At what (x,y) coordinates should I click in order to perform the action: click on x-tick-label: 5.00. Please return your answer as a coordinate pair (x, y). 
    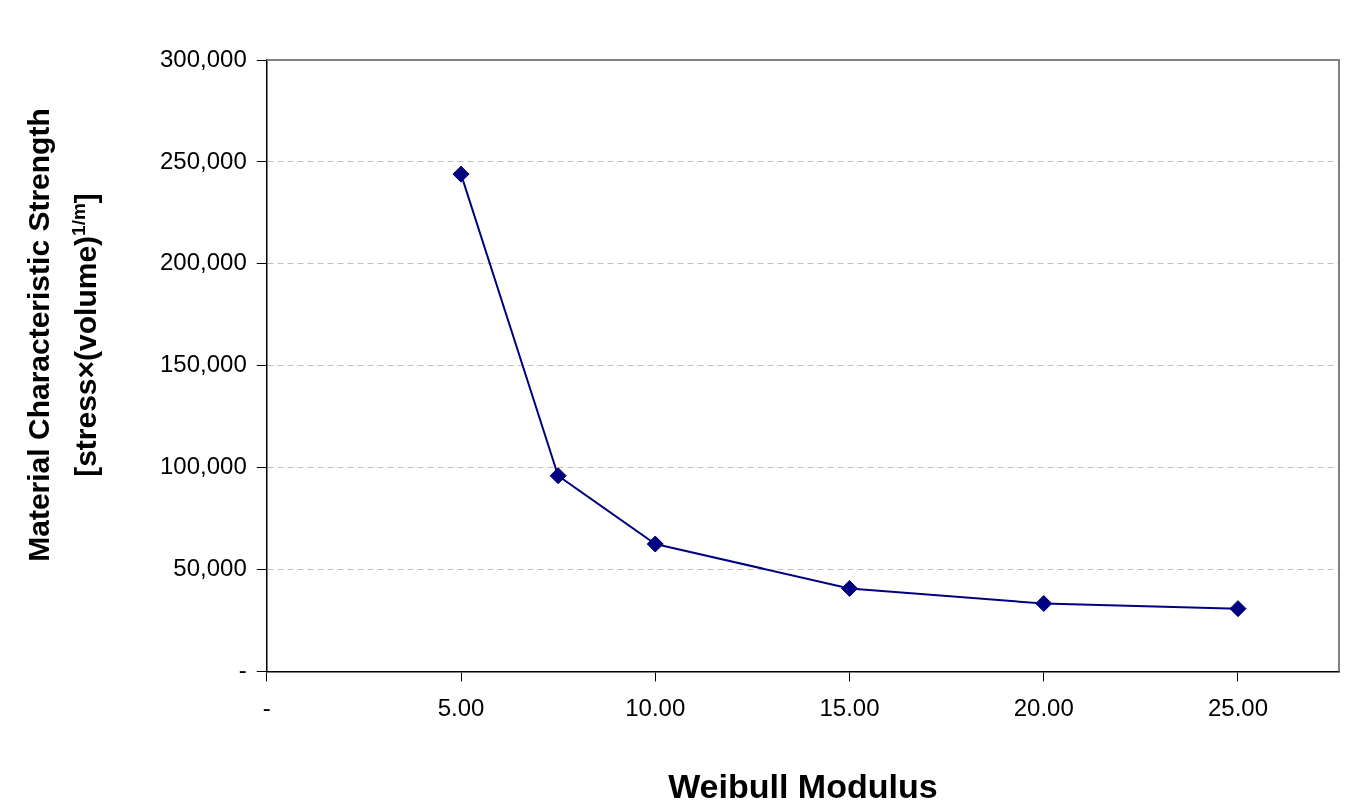
    Looking at the image, I should click on (461, 708).